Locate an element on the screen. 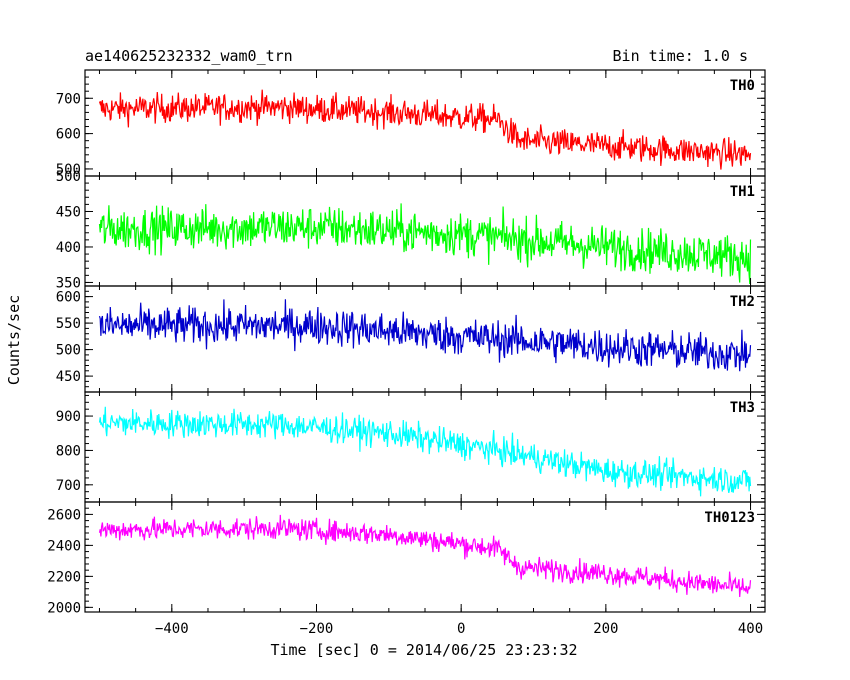  series-line-th2 is located at coordinates (425, 335).